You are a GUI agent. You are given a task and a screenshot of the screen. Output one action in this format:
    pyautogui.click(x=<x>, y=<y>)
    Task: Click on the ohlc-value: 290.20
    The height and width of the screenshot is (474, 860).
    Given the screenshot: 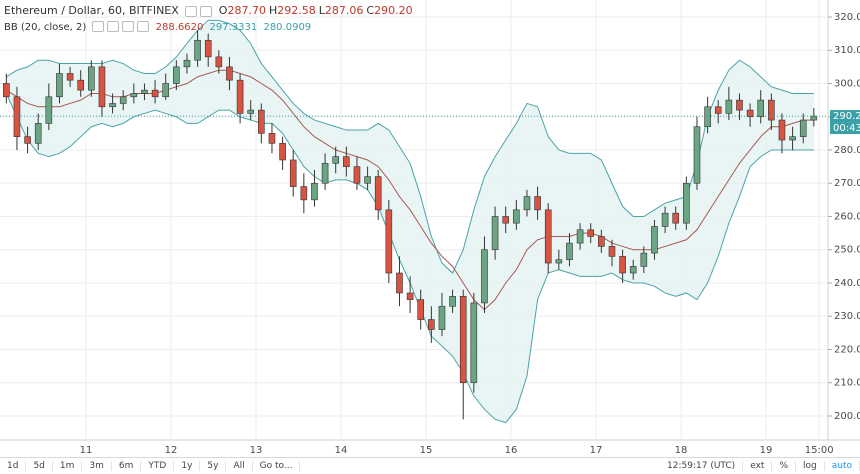 What is the action you would take?
    pyautogui.click(x=393, y=10)
    